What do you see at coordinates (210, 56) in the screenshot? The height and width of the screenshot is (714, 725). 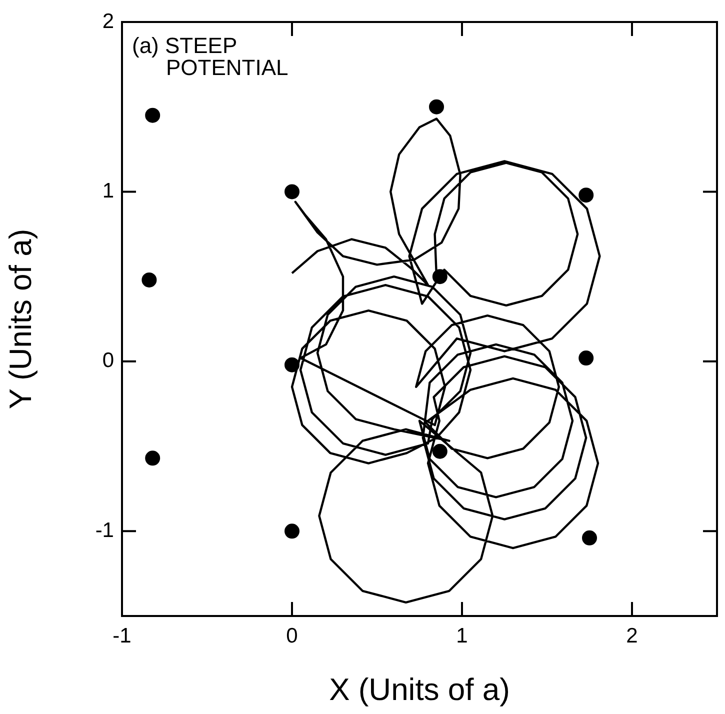 I see `annotation: (a) STEEP POTENTIAL` at bounding box center [210, 56].